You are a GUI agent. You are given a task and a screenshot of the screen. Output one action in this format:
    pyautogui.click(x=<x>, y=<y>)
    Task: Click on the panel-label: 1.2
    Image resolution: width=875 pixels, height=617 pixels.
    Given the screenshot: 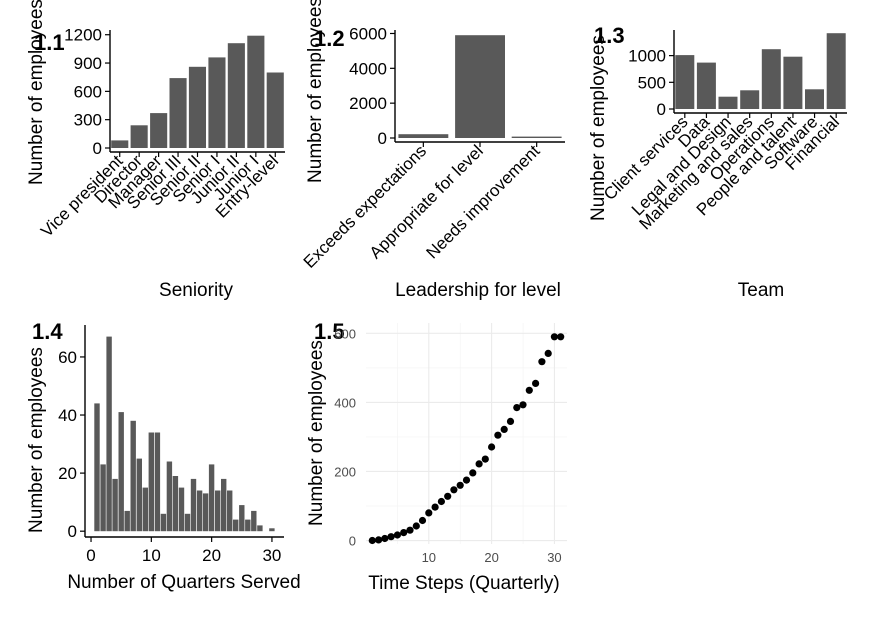 What is the action you would take?
    pyautogui.click(x=329, y=38)
    